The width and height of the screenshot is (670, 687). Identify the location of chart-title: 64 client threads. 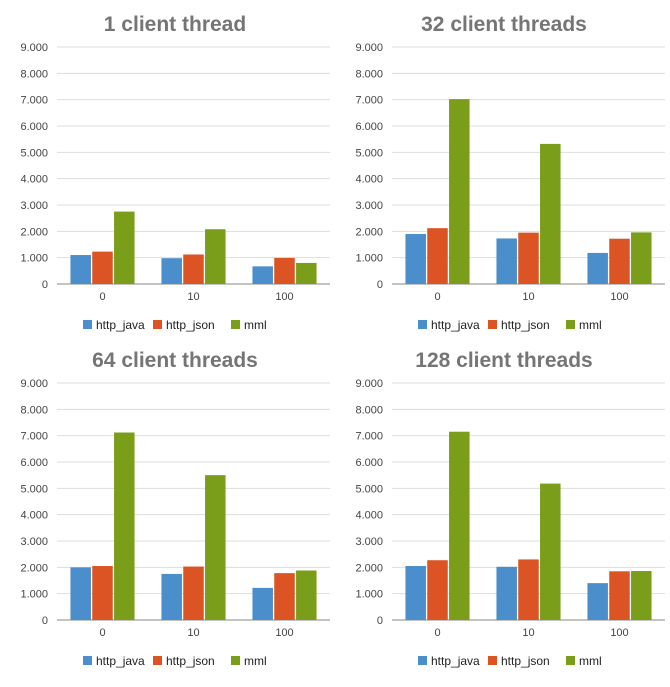
(175, 360).